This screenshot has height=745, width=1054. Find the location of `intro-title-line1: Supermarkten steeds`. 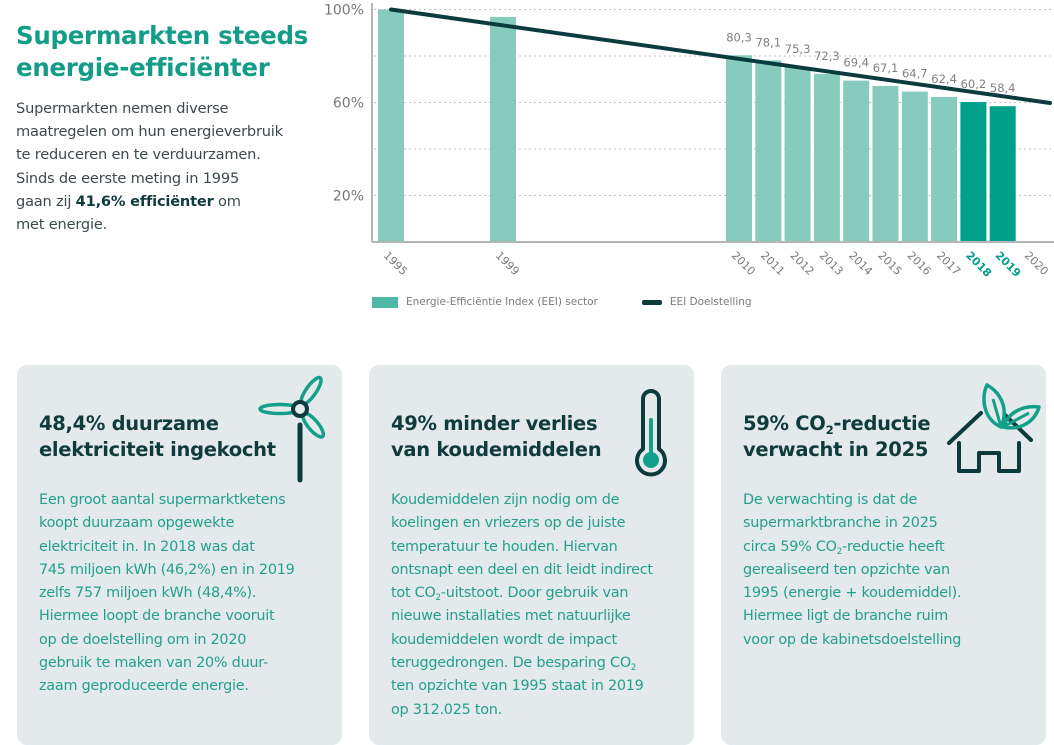

intro-title-line1: Supermarkten steeds is located at coordinates (162, 35).